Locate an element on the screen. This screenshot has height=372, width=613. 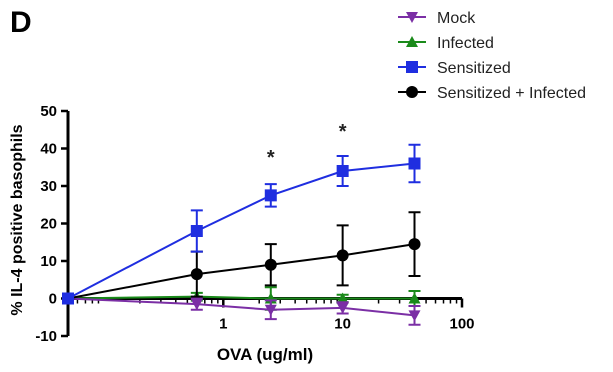
series-infected is located at coordinates (241, 298).